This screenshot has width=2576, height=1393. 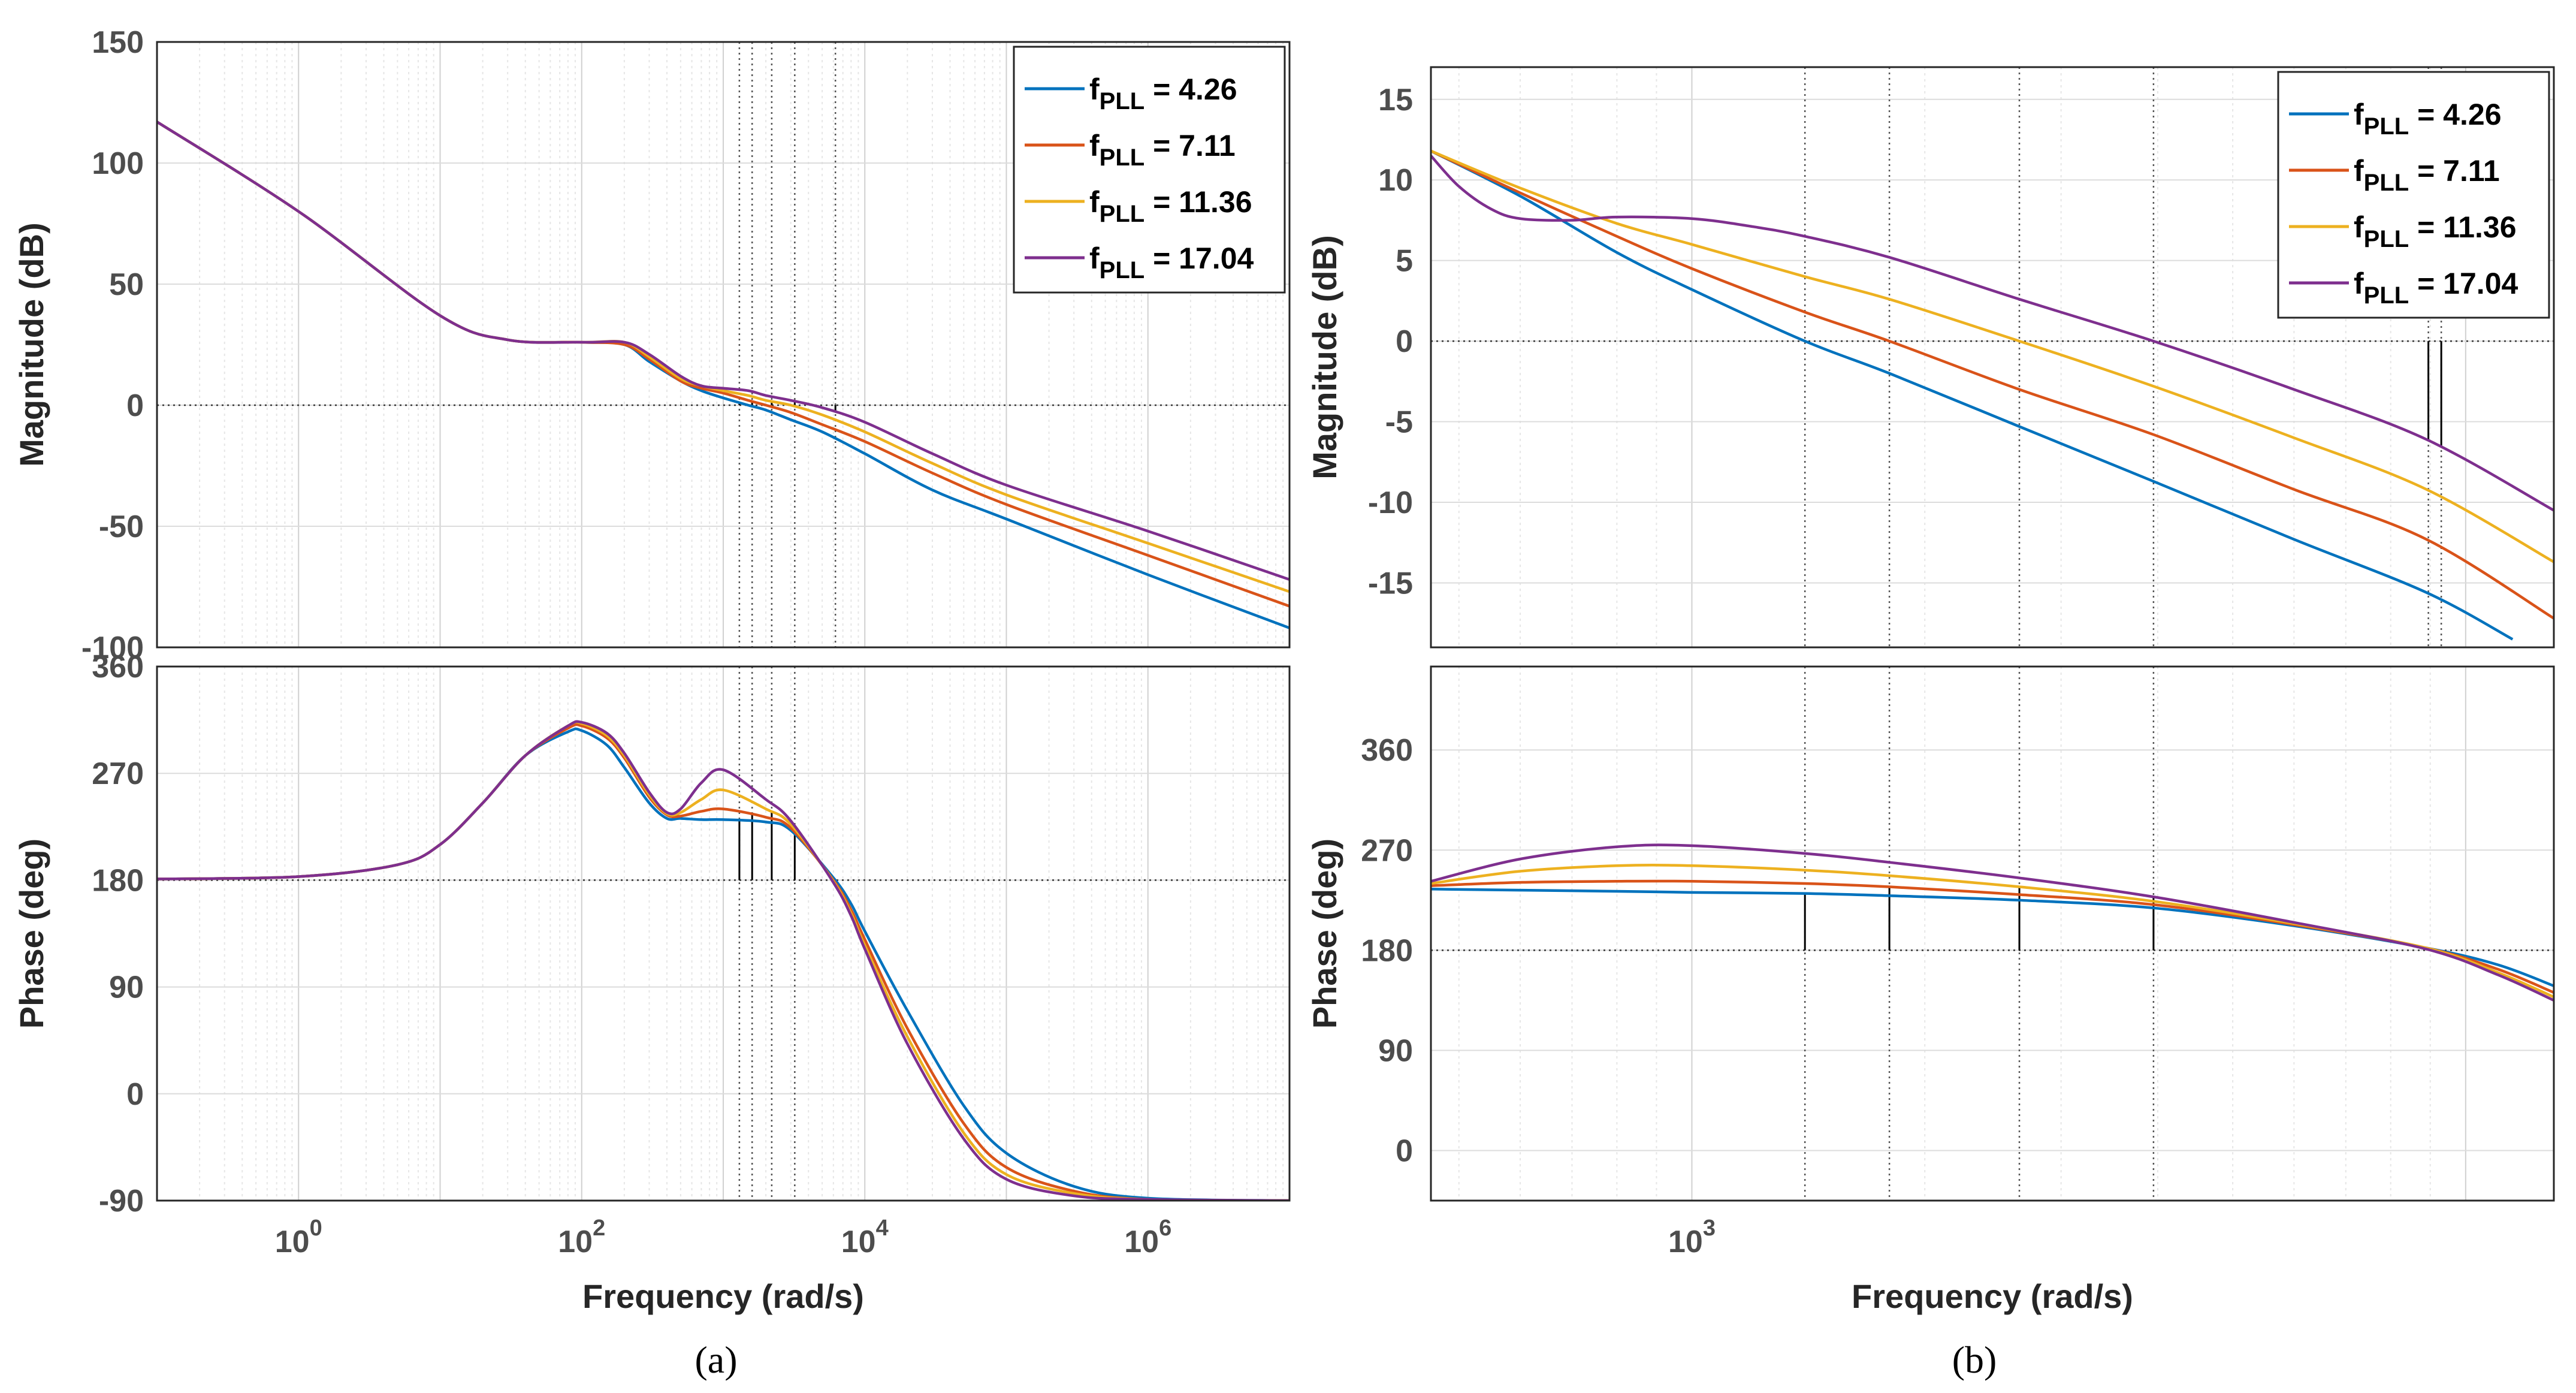 What do you see at coordinates (1975, 1359) in the screenshot?
I see `caption-b: (b)` at bounding box center [1975, 1359].